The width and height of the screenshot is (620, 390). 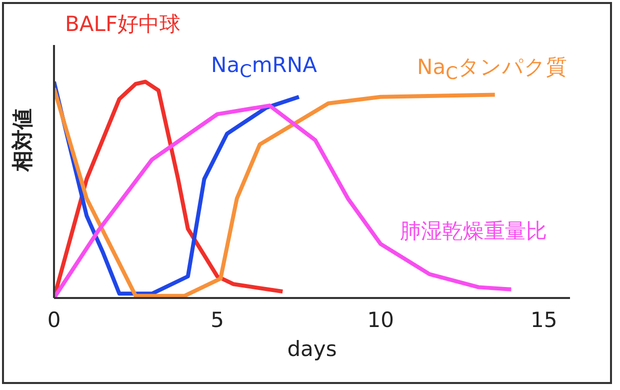 I want to click on x-tick-label: 10, so click(x=380, y=320).